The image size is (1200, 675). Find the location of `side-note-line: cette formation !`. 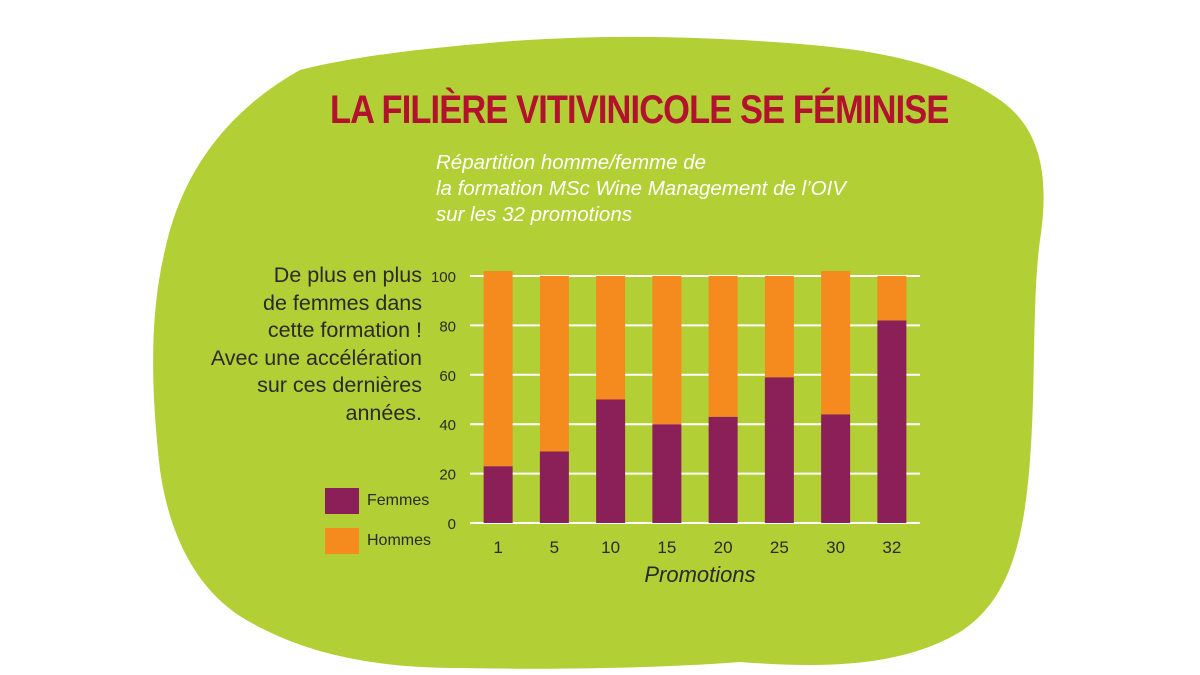

side-note-line: cette formation ! is located at coordinates (344, 330).